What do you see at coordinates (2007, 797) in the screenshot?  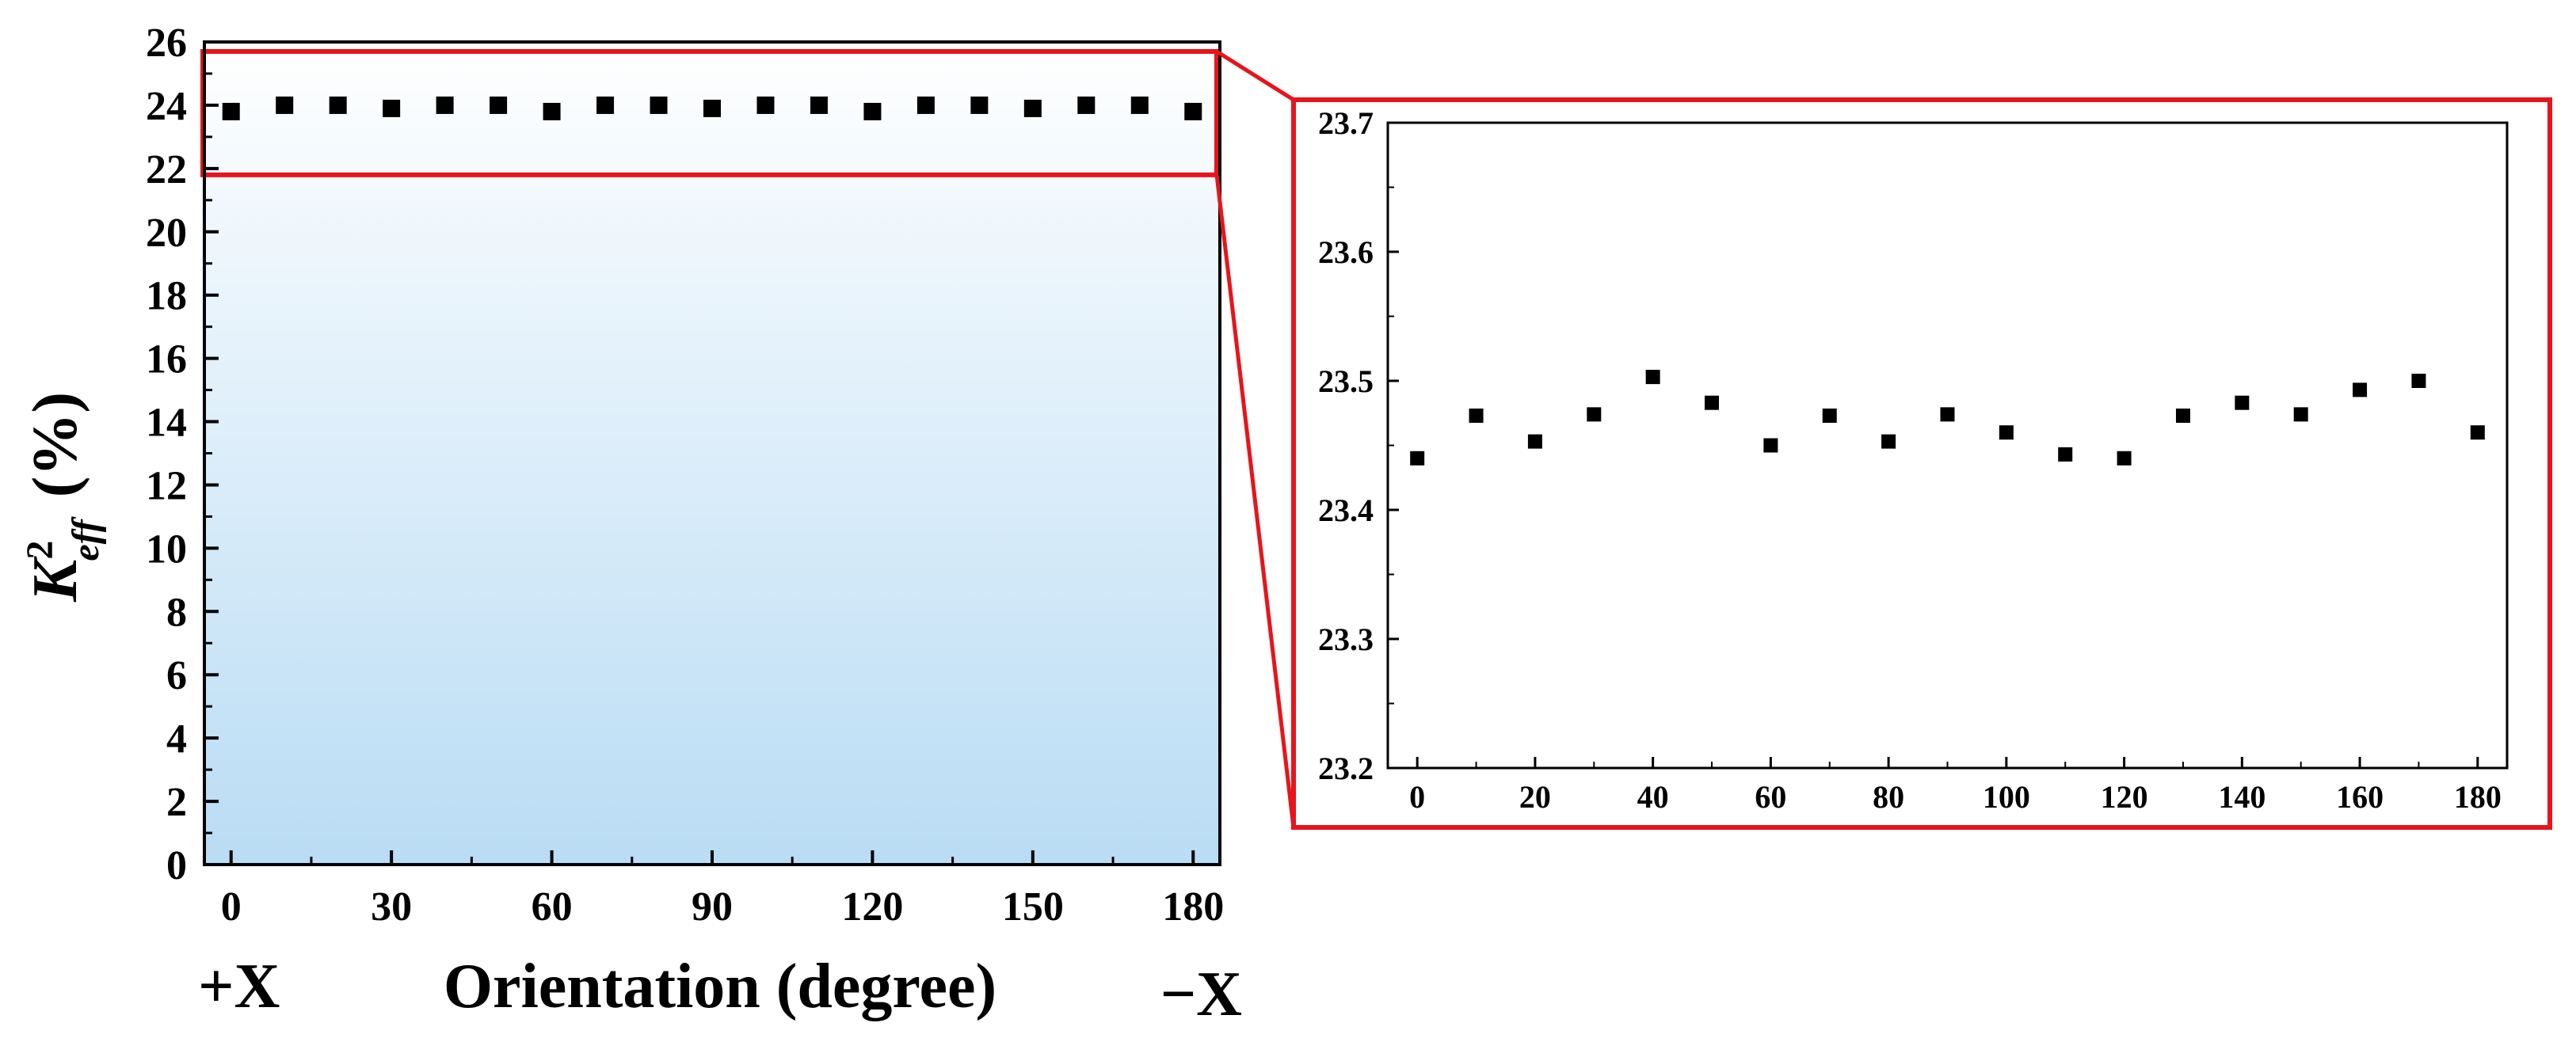 I see `x-tick-label: 100` at bounding box center [2007, 797].